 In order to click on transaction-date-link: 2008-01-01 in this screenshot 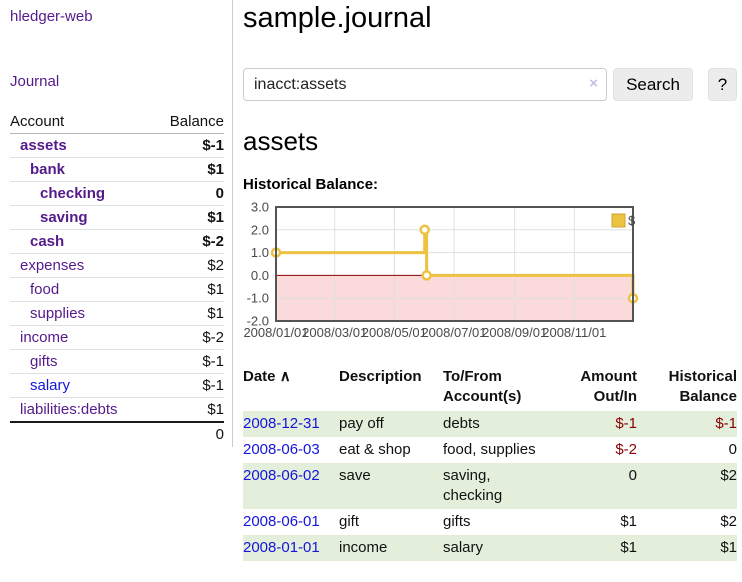, I will do `click(281, 547)`.